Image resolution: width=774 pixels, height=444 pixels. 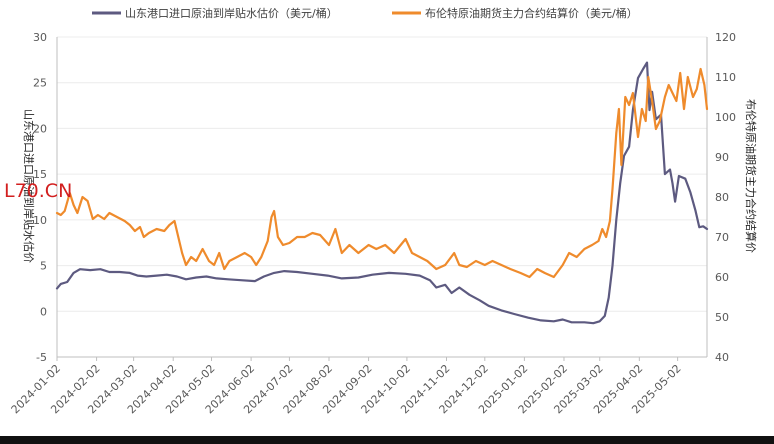 What do you see at coordinates (43, 311) in the screenshot?
I see `left-tick-1: 0` at bounding box center [43, 311].